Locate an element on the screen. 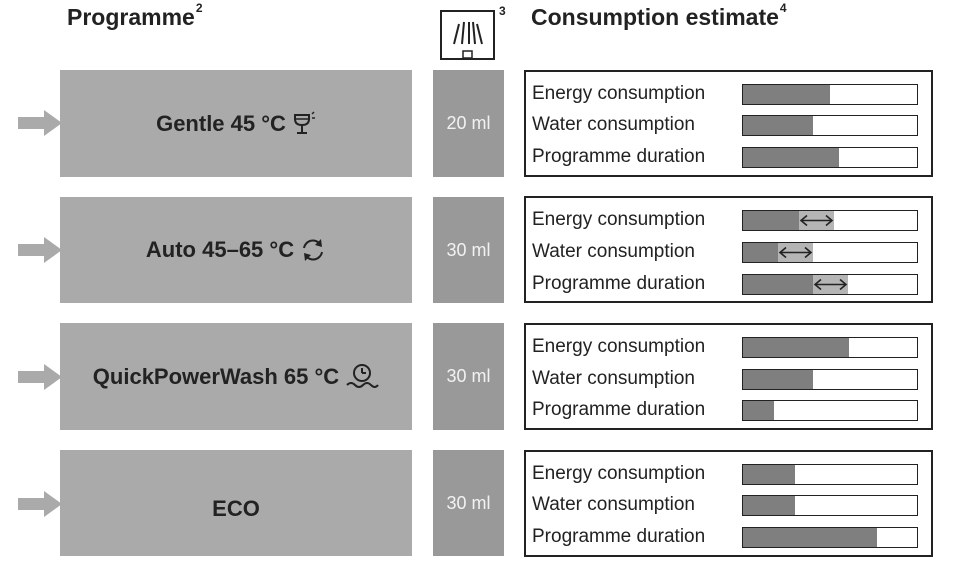 Image resolution: width=958 pixels, height=569 pixels. detergent-dose-eco: 30 ml is located at coordinates (468, 503).